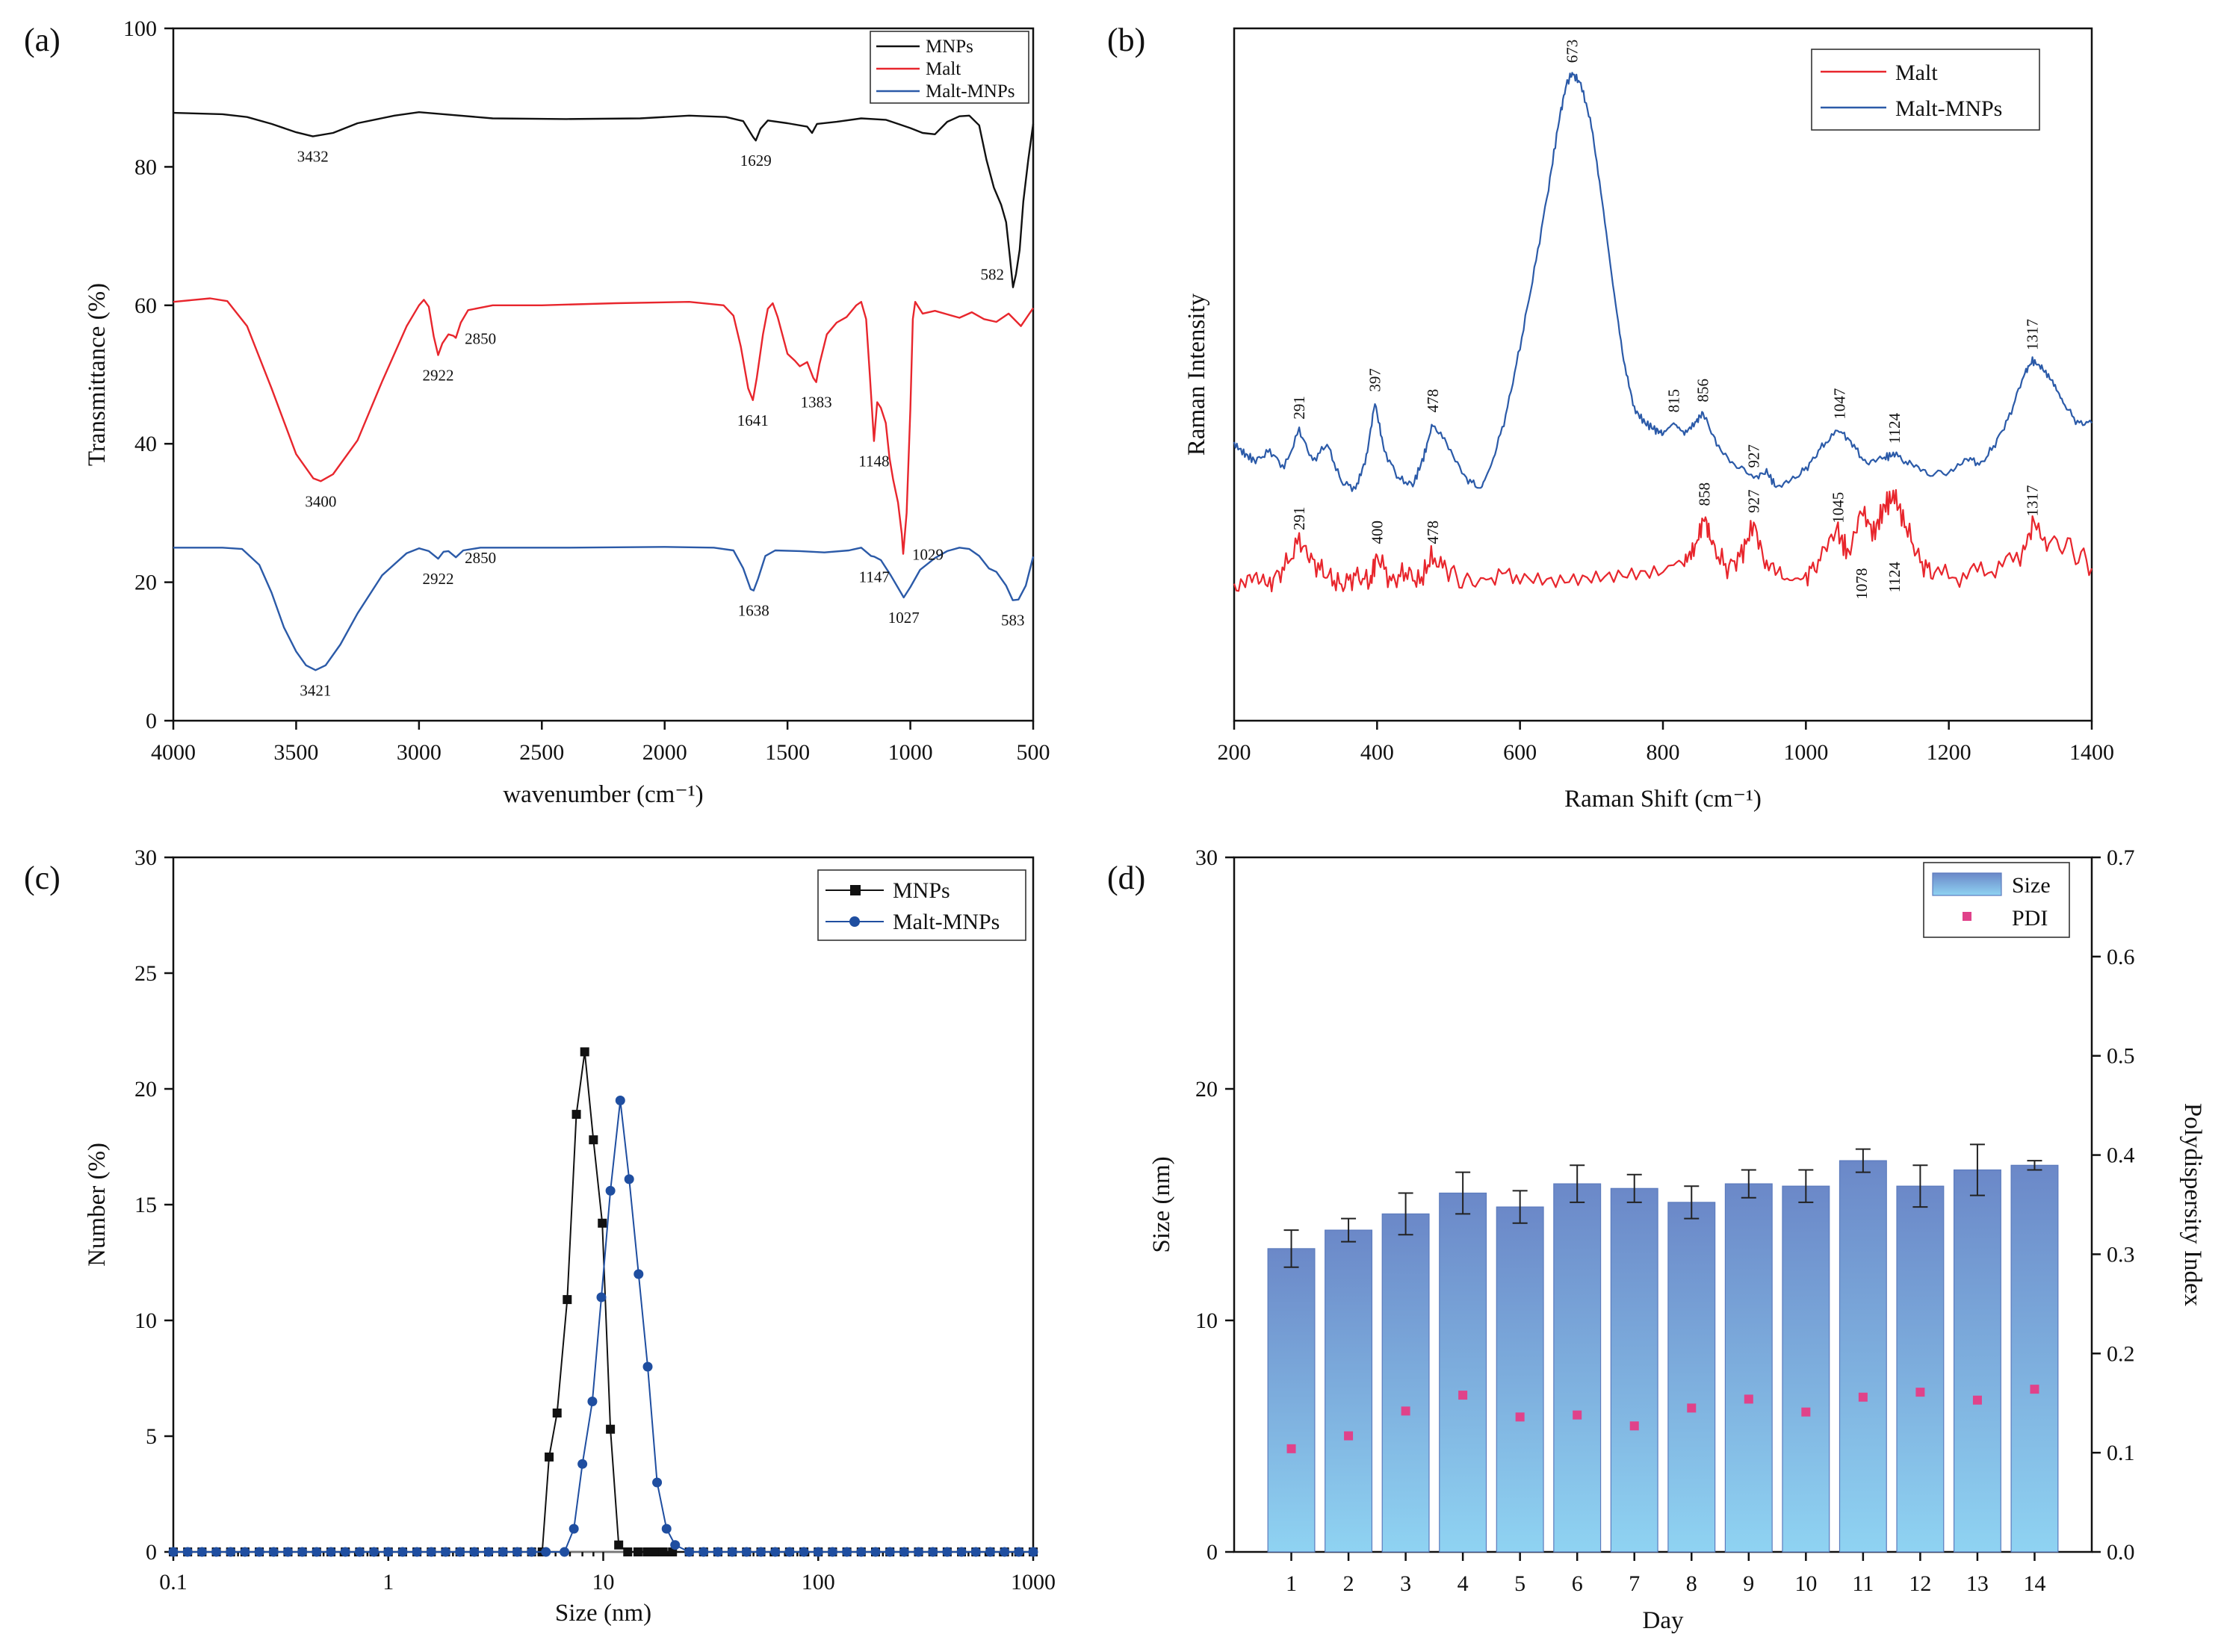 The image size is (2221, 1652). What do you see at coordinates (2121, 1453) in the screenshot?
I see `panel-d-y2-tick-label: 0.1` at bounding box center [2121, 1453].